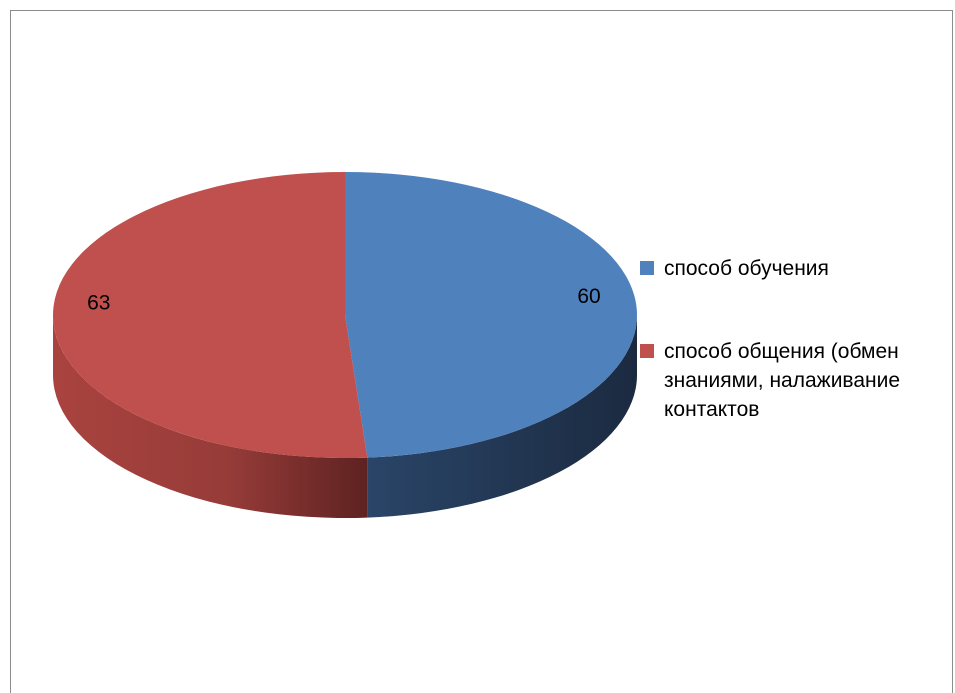  Describe the element at coordinates (746, 268) in the screenshot. I see `legend-label: способ обучения` at that location.